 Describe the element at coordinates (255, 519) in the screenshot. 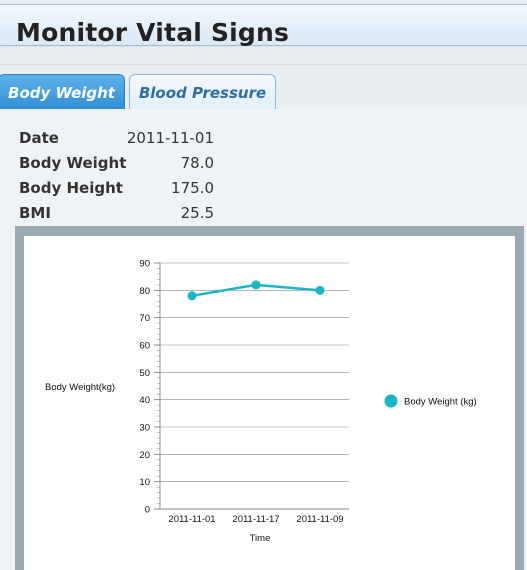

I see `x-tick-label: 2011-11-17` at that location.